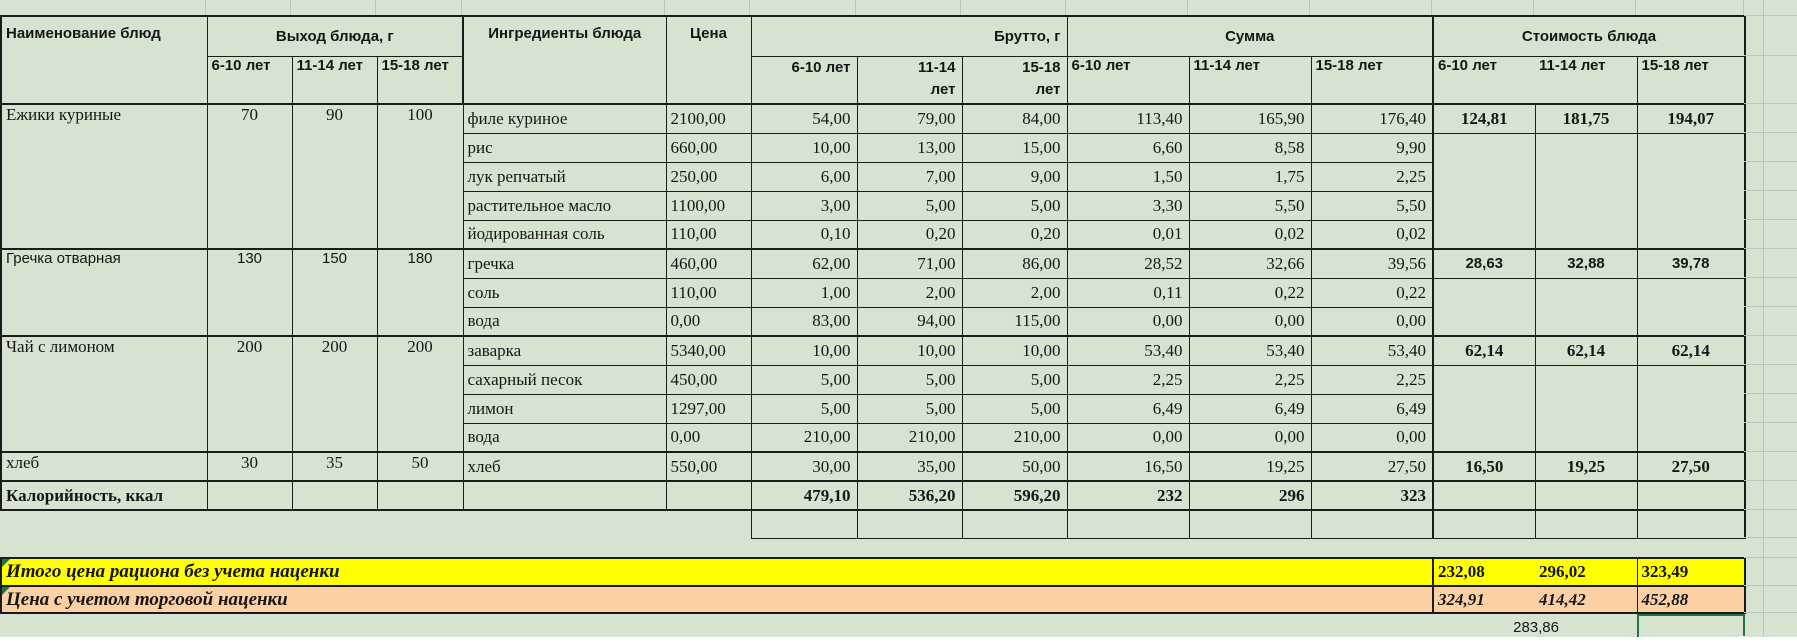 This screenshot has width=1797, height=643. Describe the element at coordinates (1128, 119) in the screenshot. I see `cell-sum-age-0: 113,40` at that location.